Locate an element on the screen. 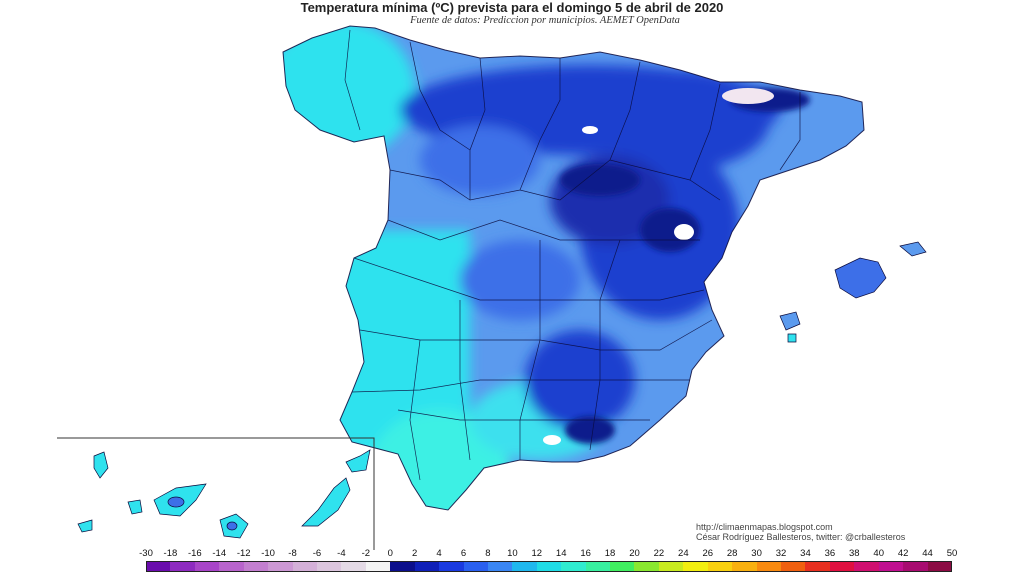 The height and width of the screenshot is (576, 1024). scale-tick-label: 28 is located at coordinates (732, 553).